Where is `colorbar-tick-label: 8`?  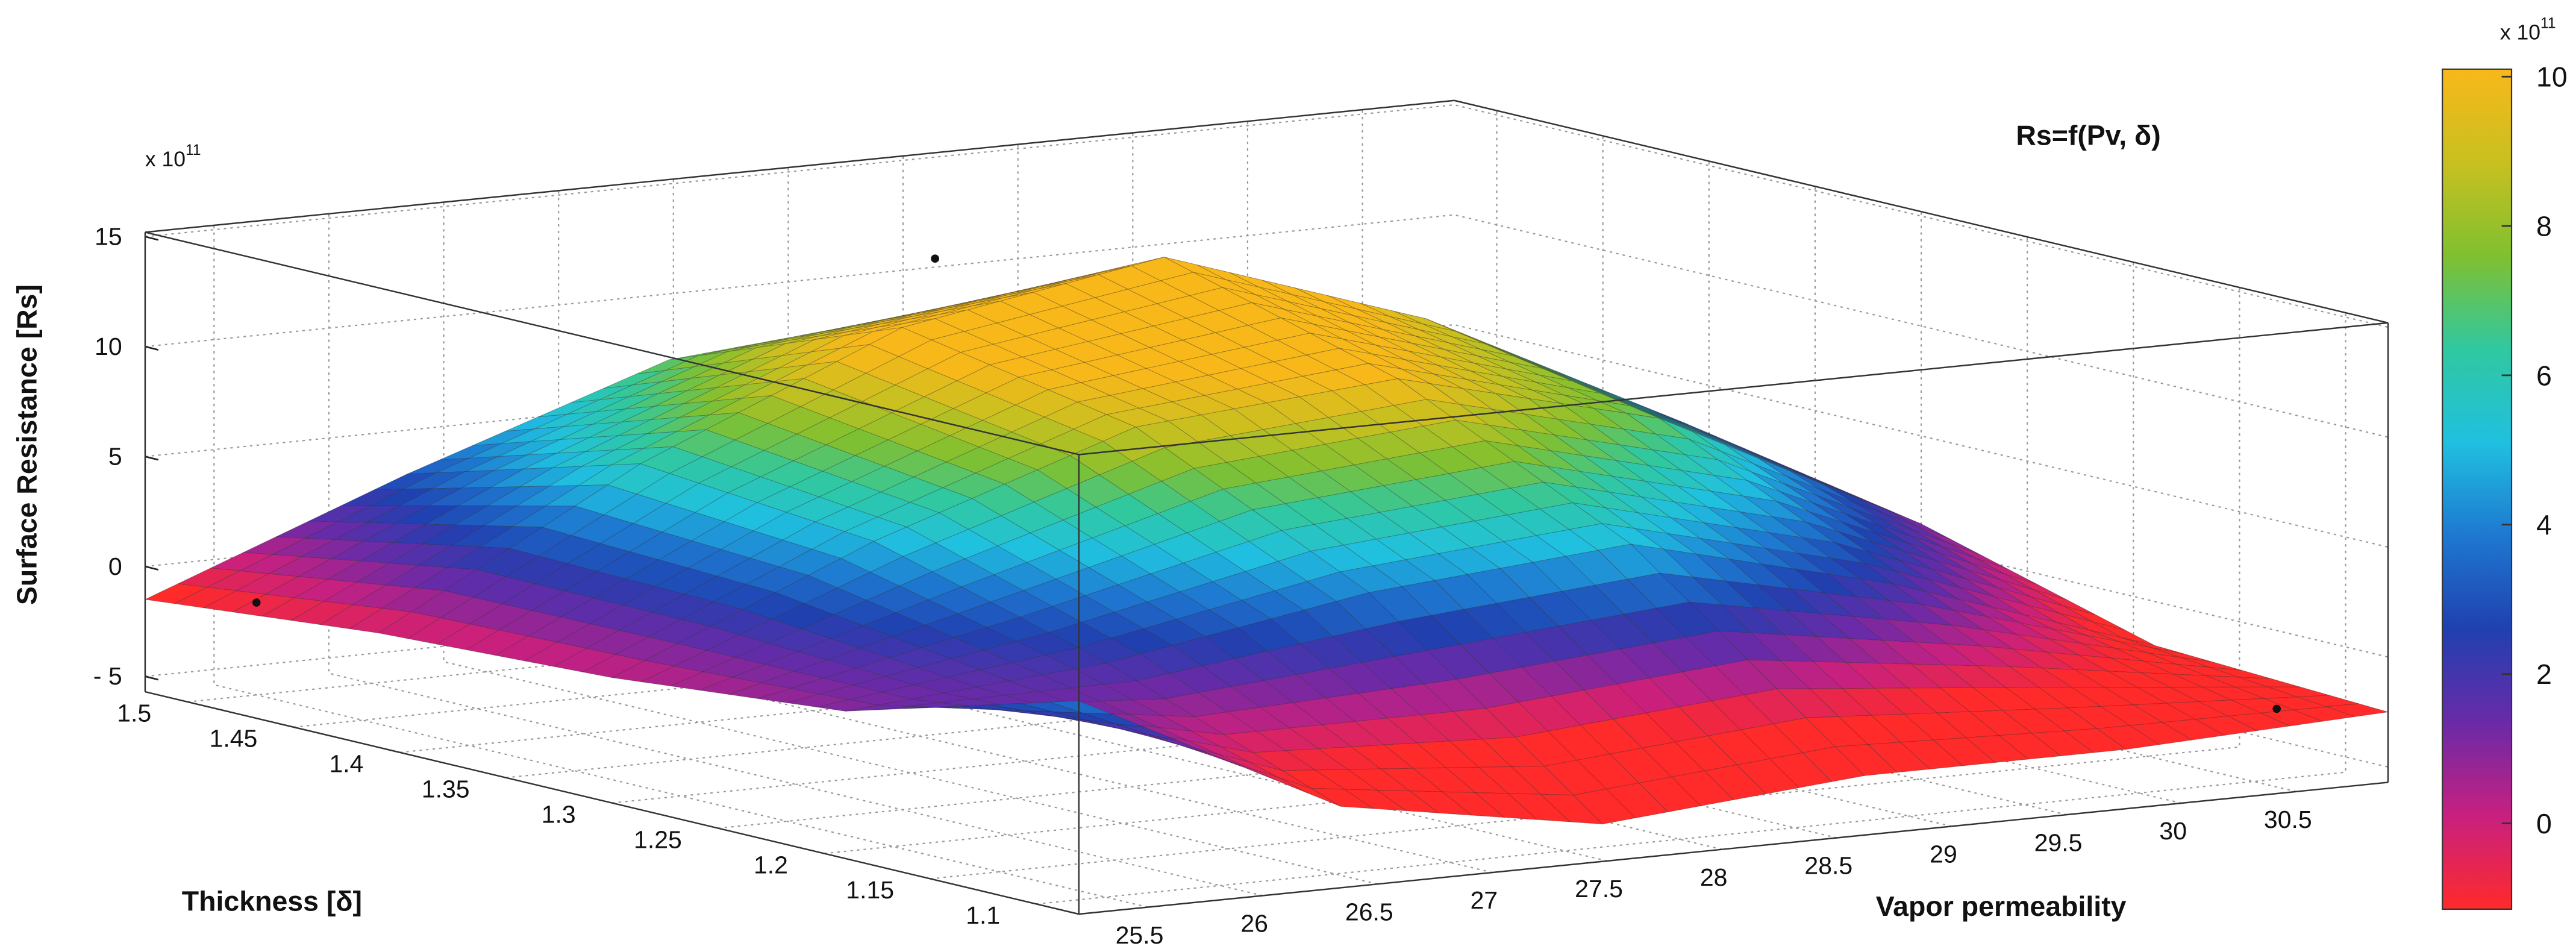
colorbar-tick-label: 8 is located at coordinates (2544, 226).